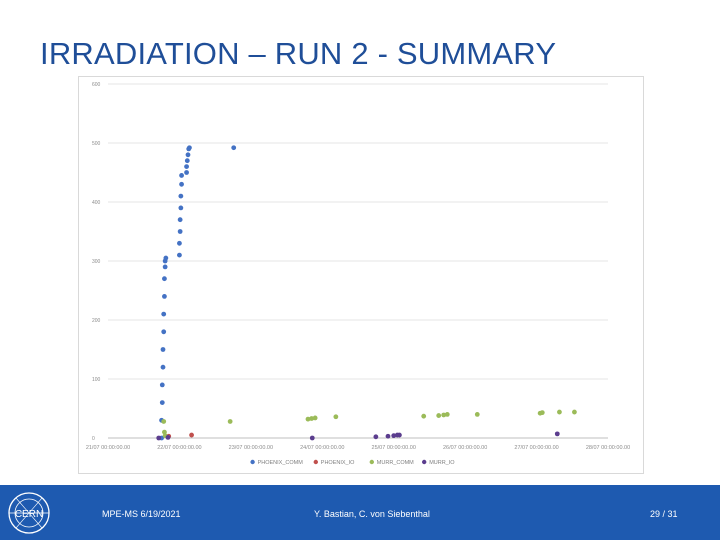 This screenshot has width=720, height=540. Describe the element at coordinates (664, 514) in the screenshot. I see `footer-page-number: 29 / 31` at that location.